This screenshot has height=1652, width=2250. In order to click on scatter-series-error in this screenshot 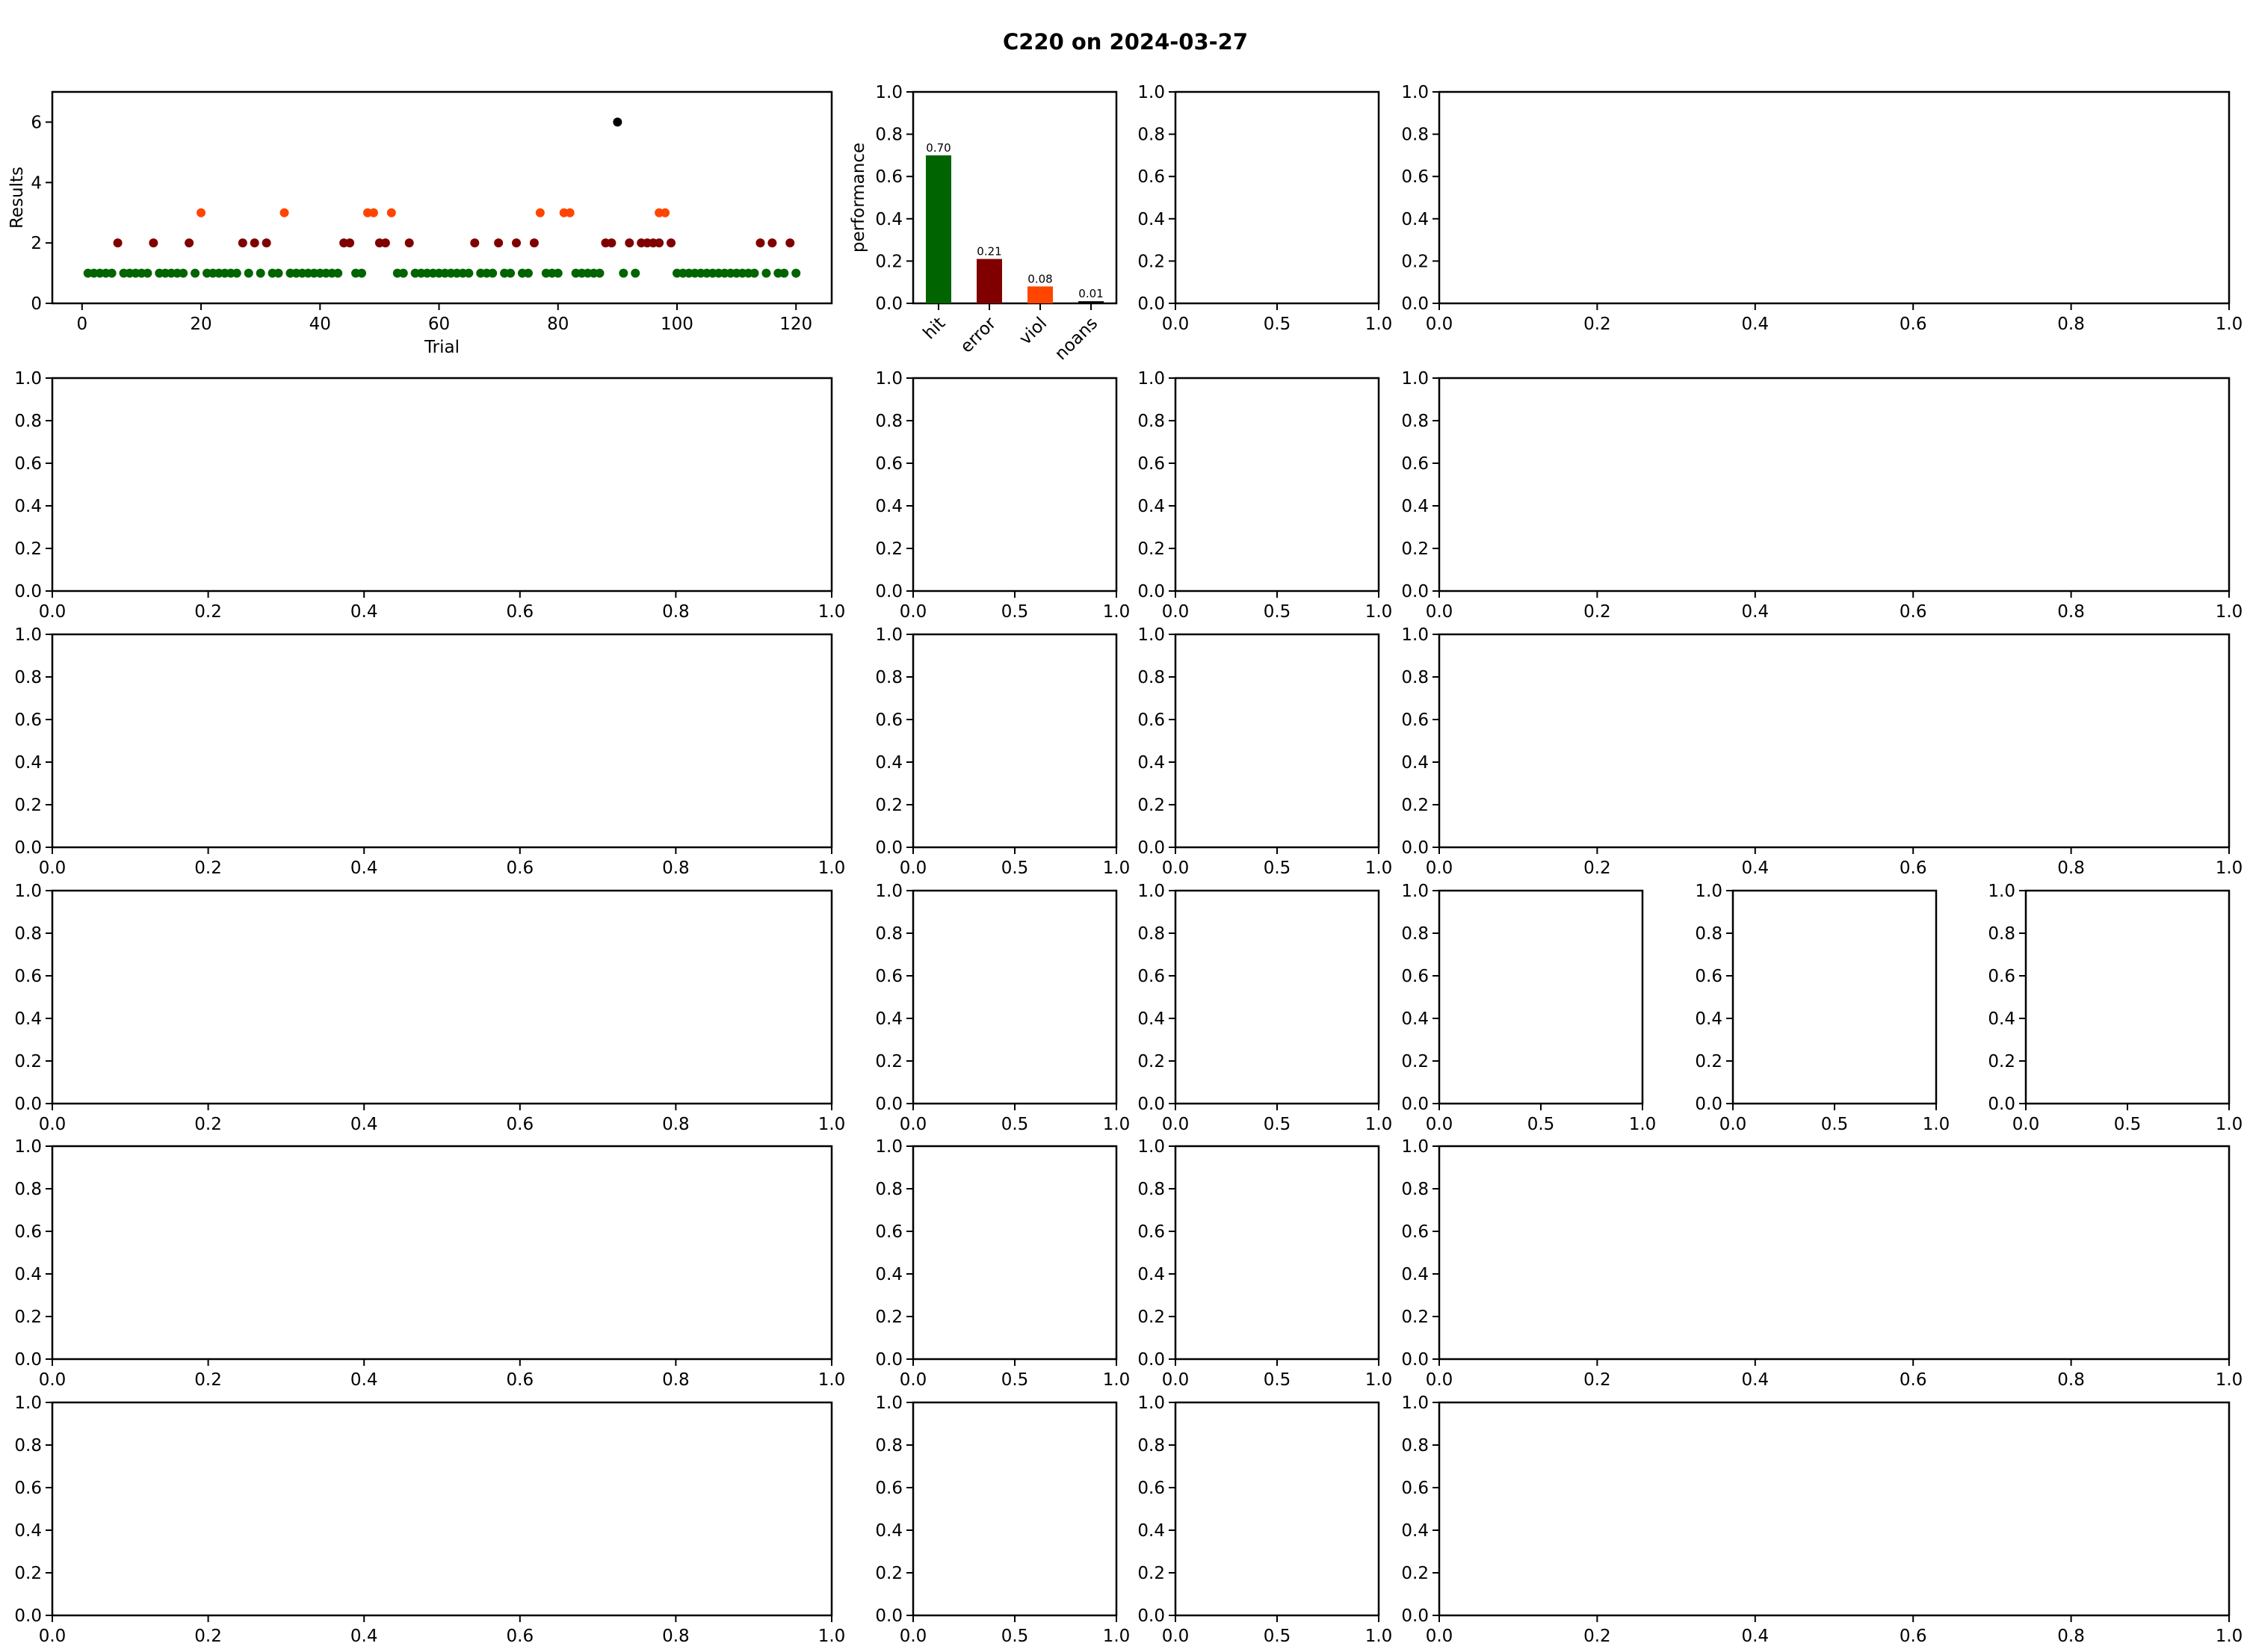, I will do `click(454, 243)`.